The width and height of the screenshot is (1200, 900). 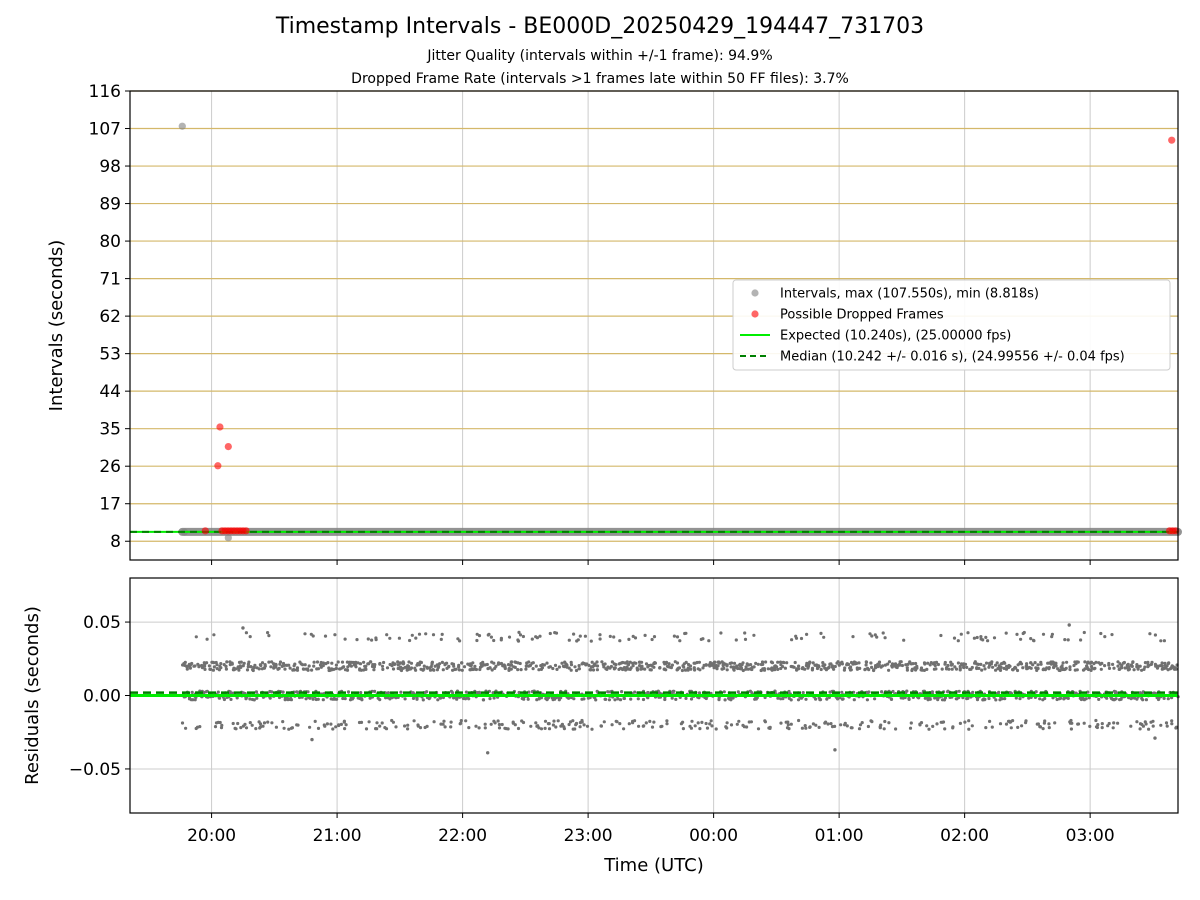 What do you see at coordinates (102, 623) in the screenshot?
I see `bottom-y-tick-label: 0.05` at bounding box center [102, 623].